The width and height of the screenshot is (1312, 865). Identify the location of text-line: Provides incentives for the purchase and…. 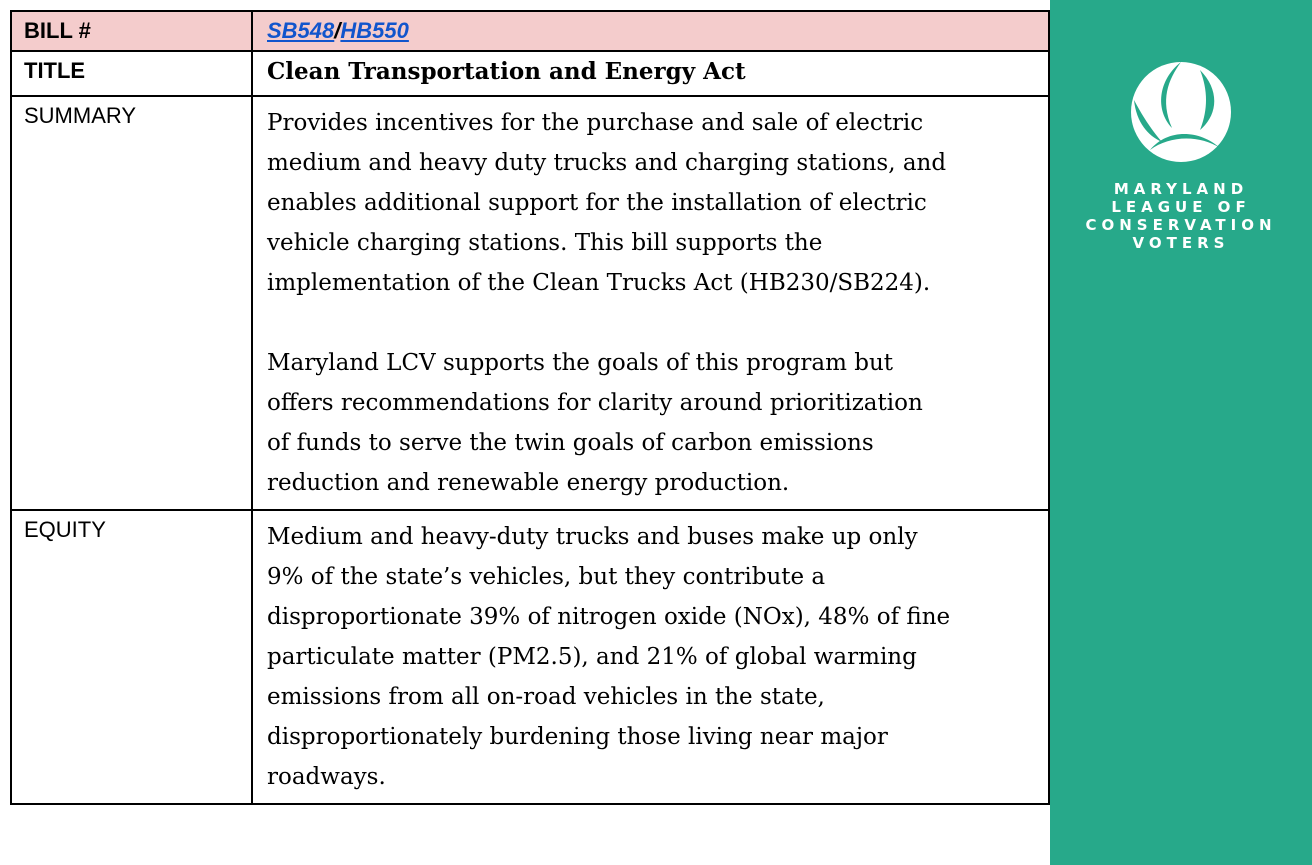
(595, 123).